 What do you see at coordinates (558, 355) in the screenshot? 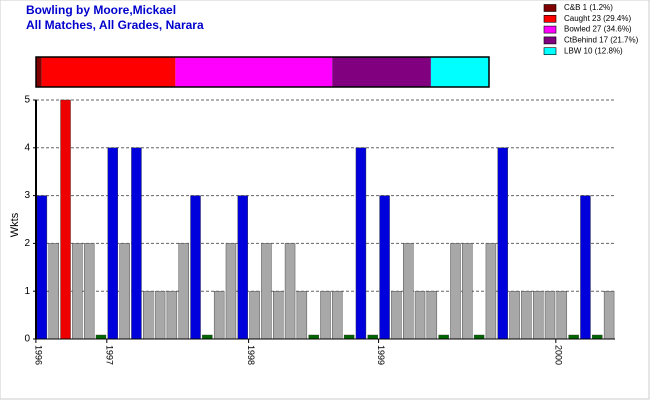
I see `x-tick-label: 2000` at bounding box center [558, 355].